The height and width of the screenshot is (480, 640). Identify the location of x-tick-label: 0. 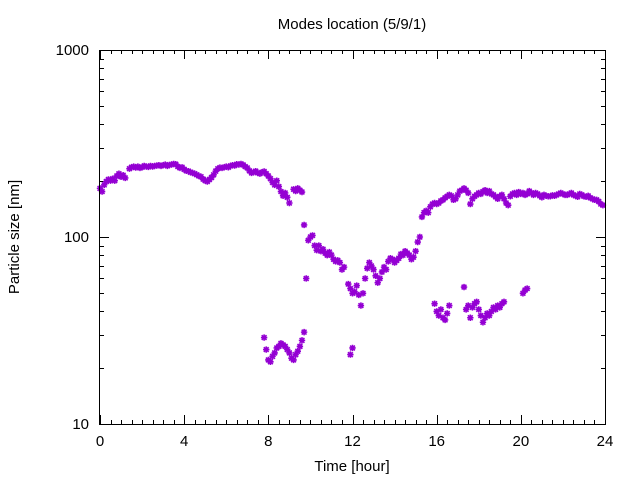
(100, 441).